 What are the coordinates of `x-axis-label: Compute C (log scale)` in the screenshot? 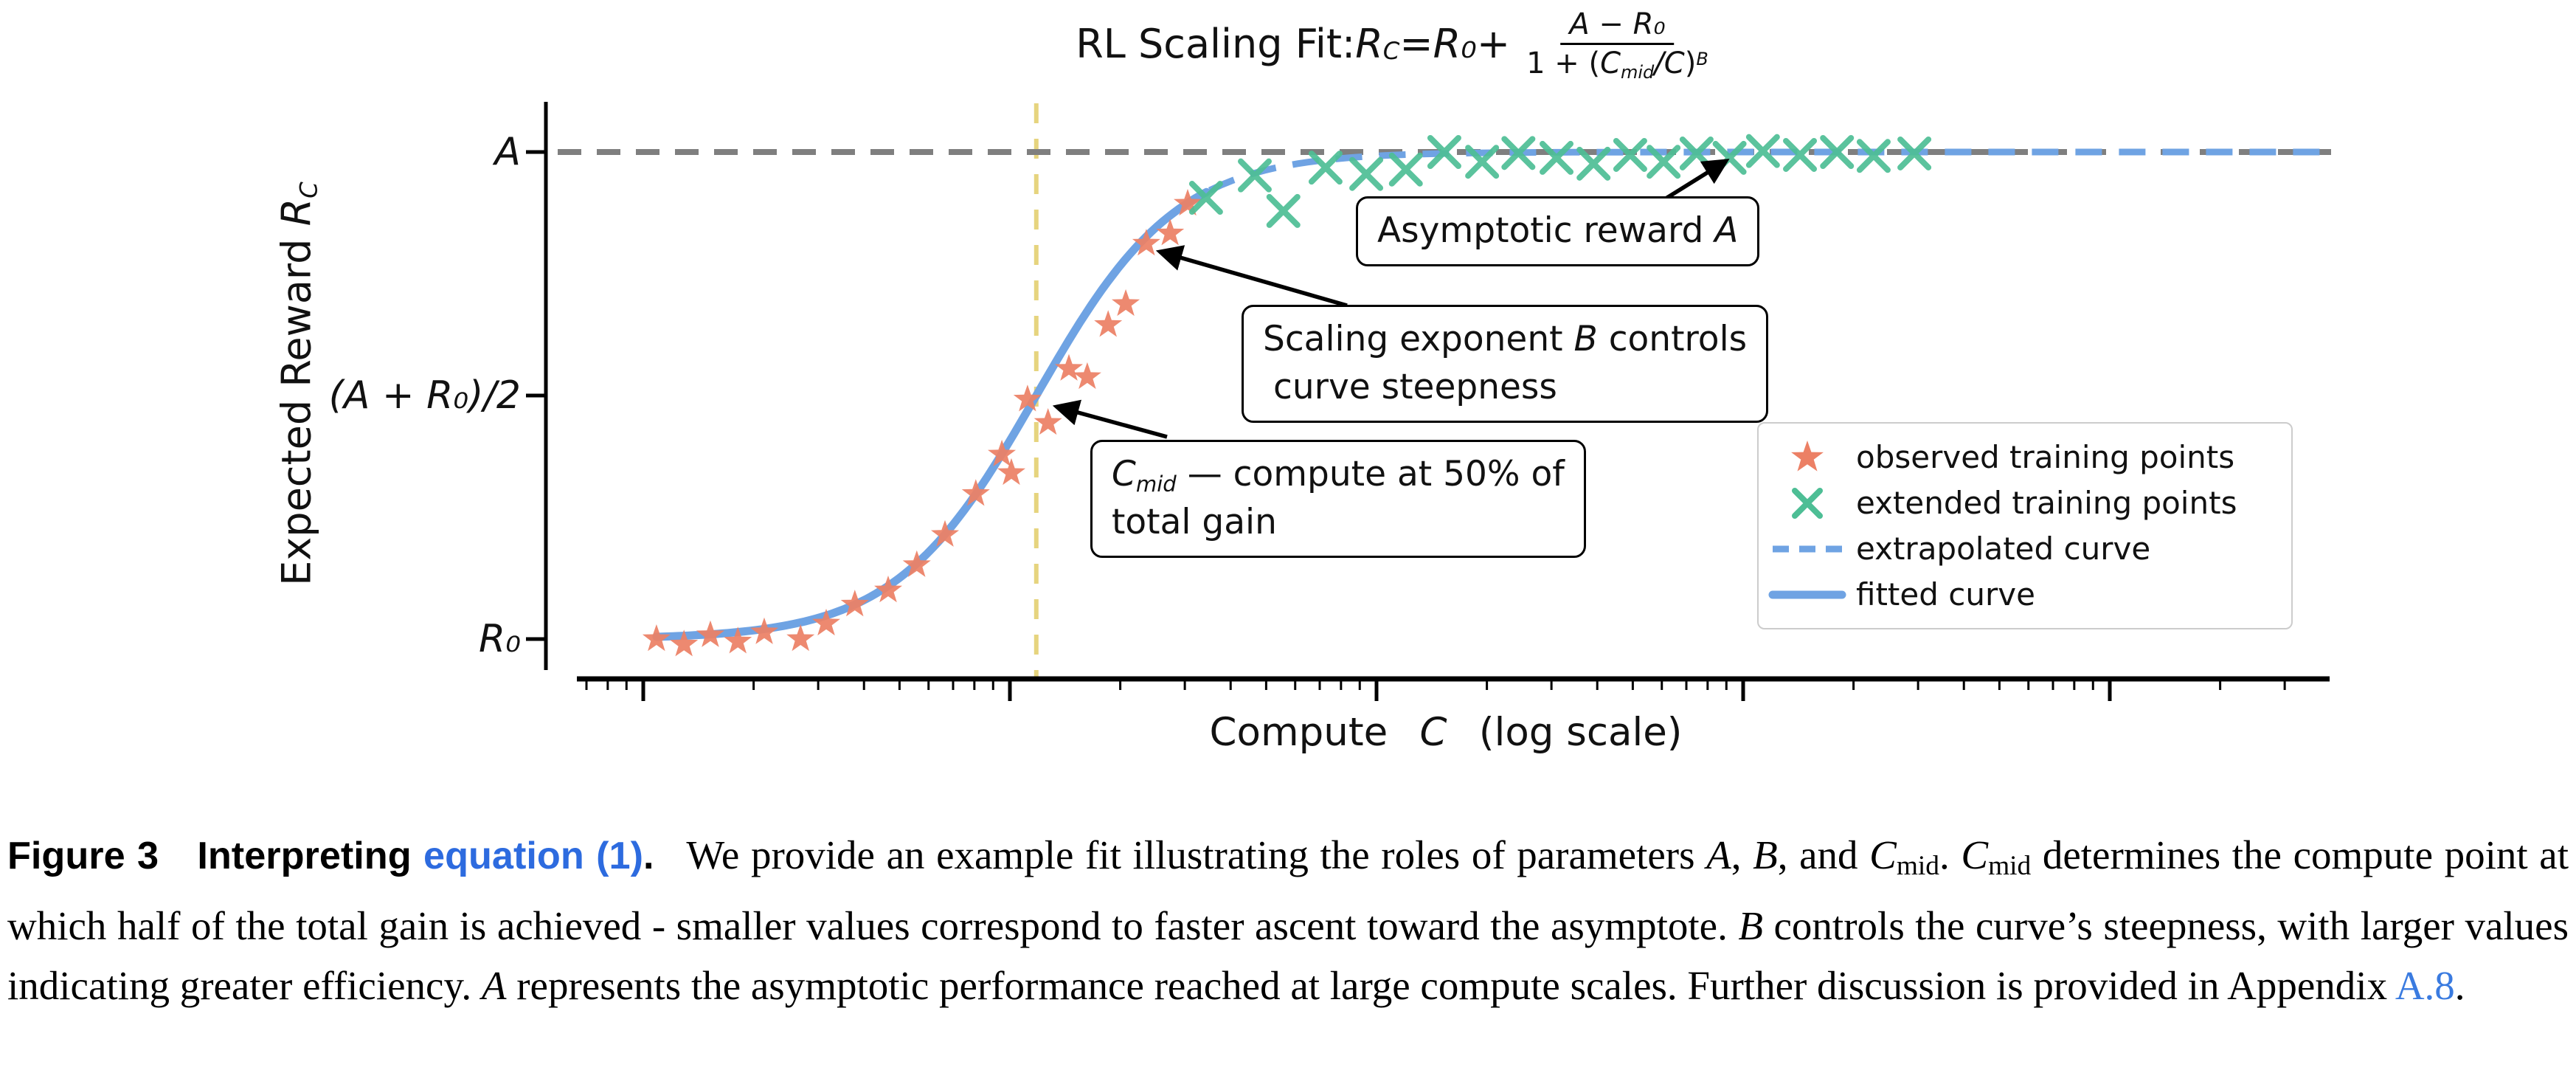 It's located at (1446, 732).